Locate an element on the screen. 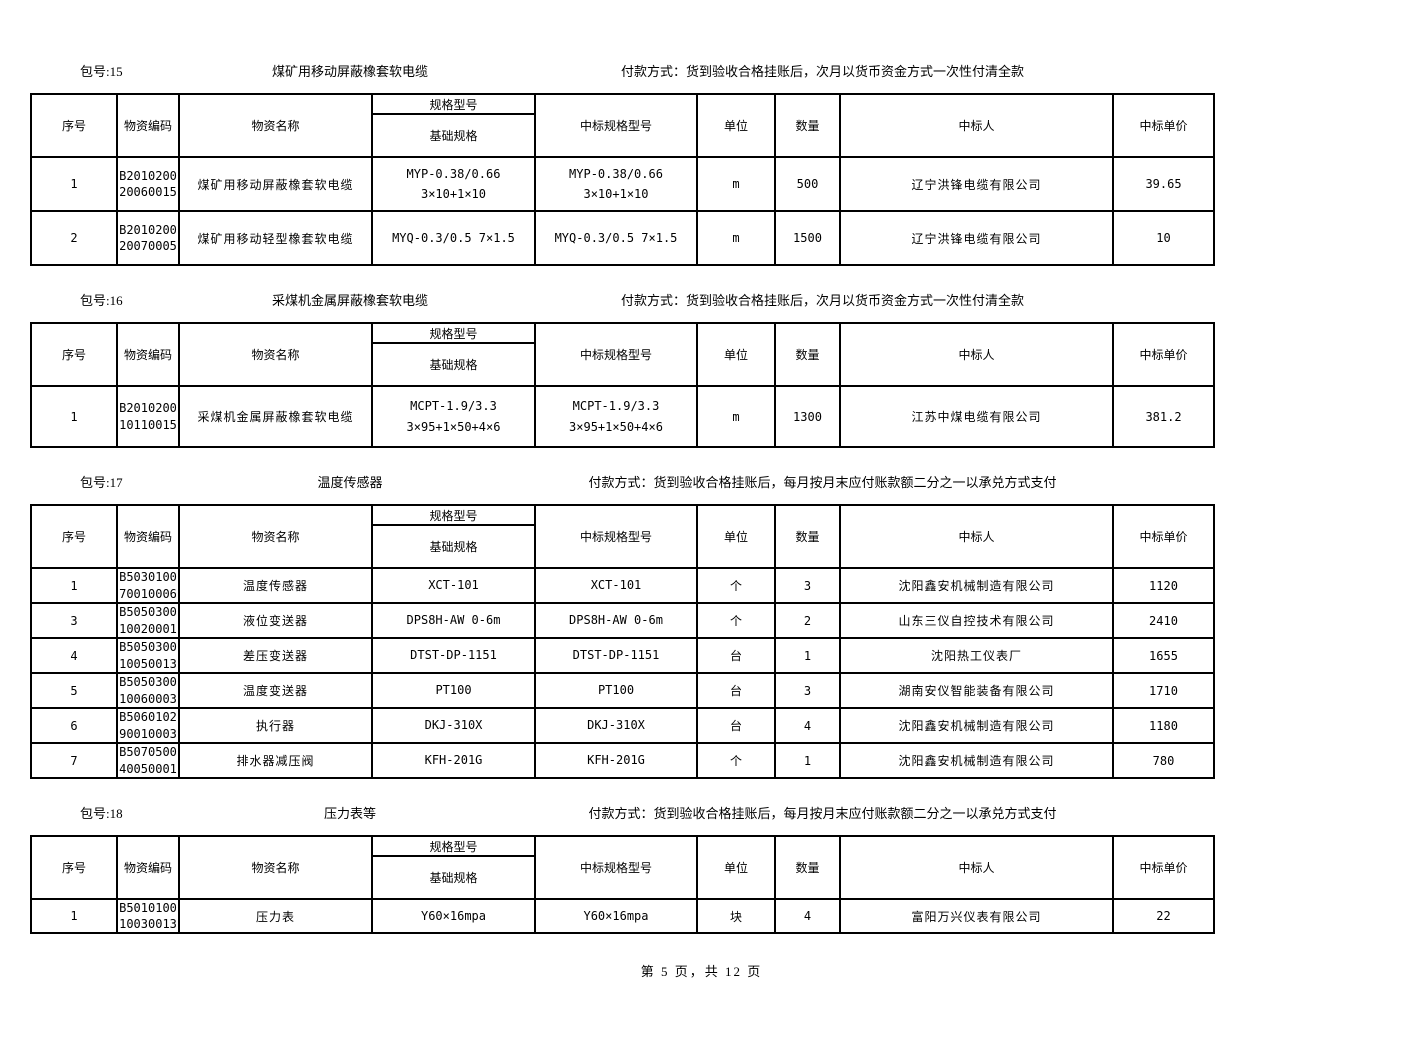 This screenshot has width=1403, height=1052. cell-base-spec: DKJ-310X is located at coordinates (453, 725).